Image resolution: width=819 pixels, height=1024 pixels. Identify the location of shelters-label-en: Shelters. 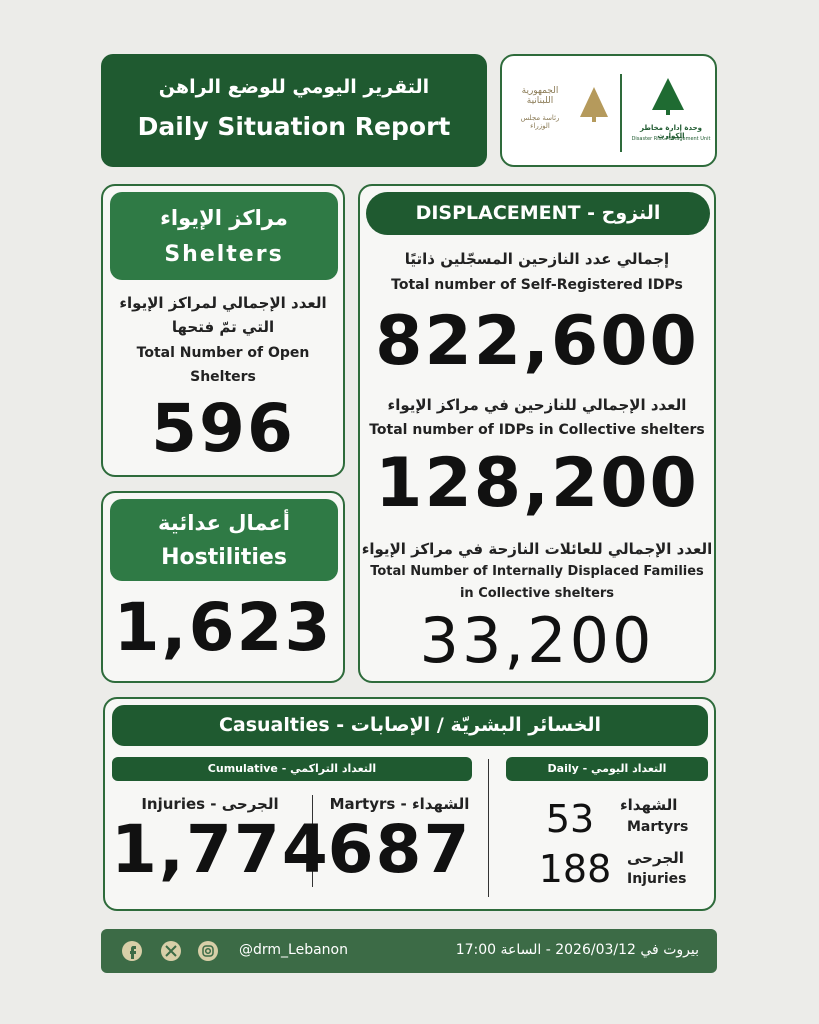
(223, 377).